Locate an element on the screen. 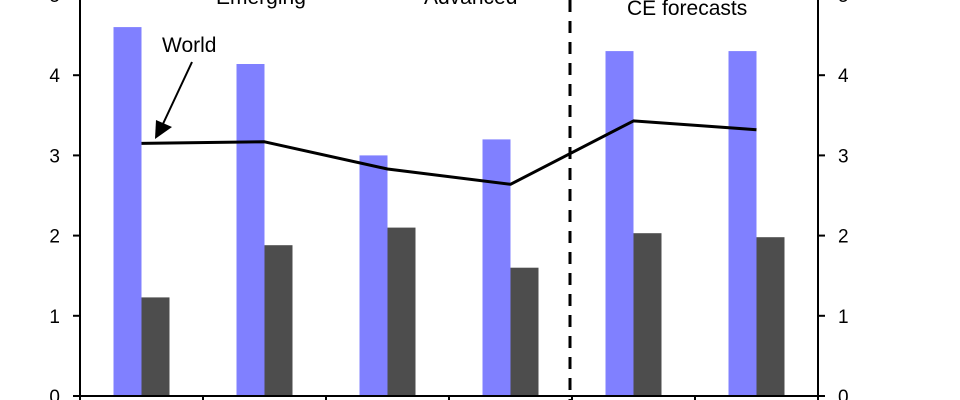  y-tick-label-left: 1 is located at coordinates (54, 317).